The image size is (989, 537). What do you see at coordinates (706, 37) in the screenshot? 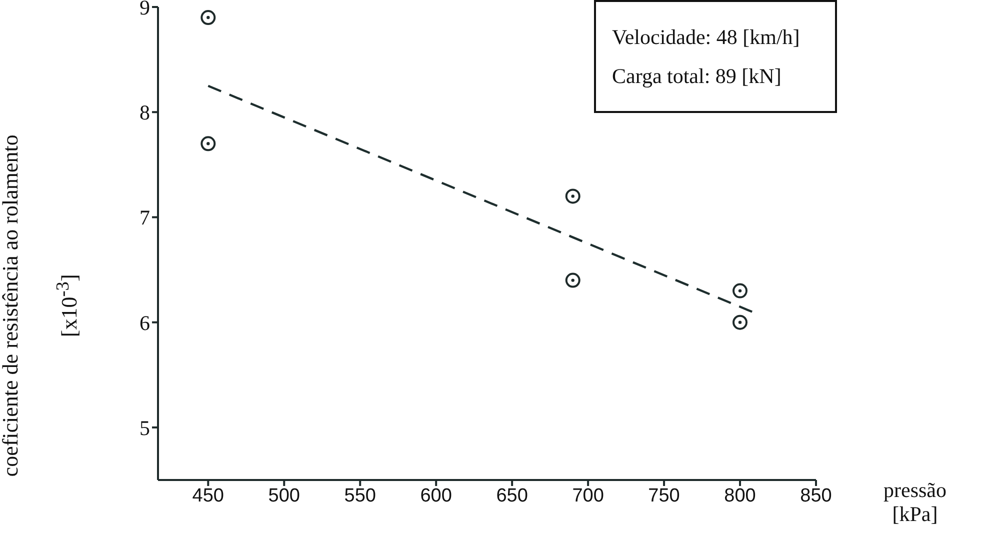
I see `annotation: Velocidade: 48 [km/h]` at bounding box center [706, 37].